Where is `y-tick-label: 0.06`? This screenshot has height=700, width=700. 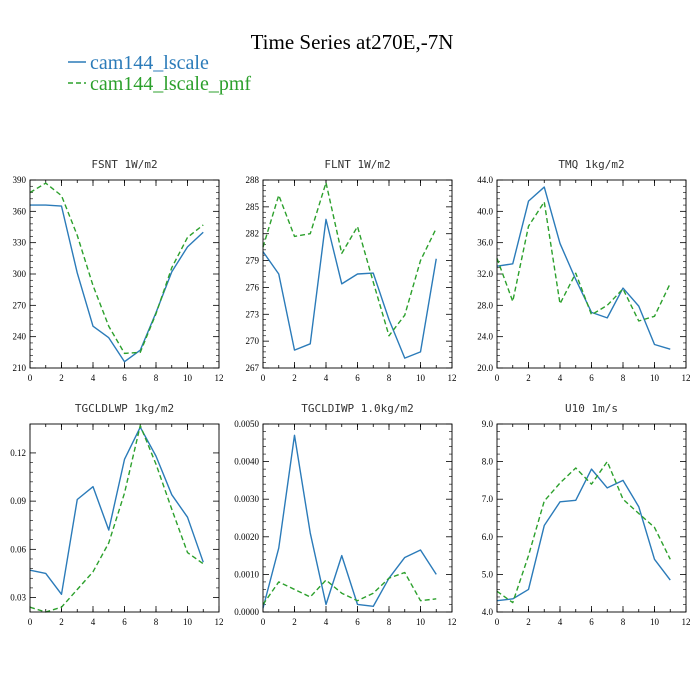
y-tick-label: 0.06 is located at coordinates (18, 549).